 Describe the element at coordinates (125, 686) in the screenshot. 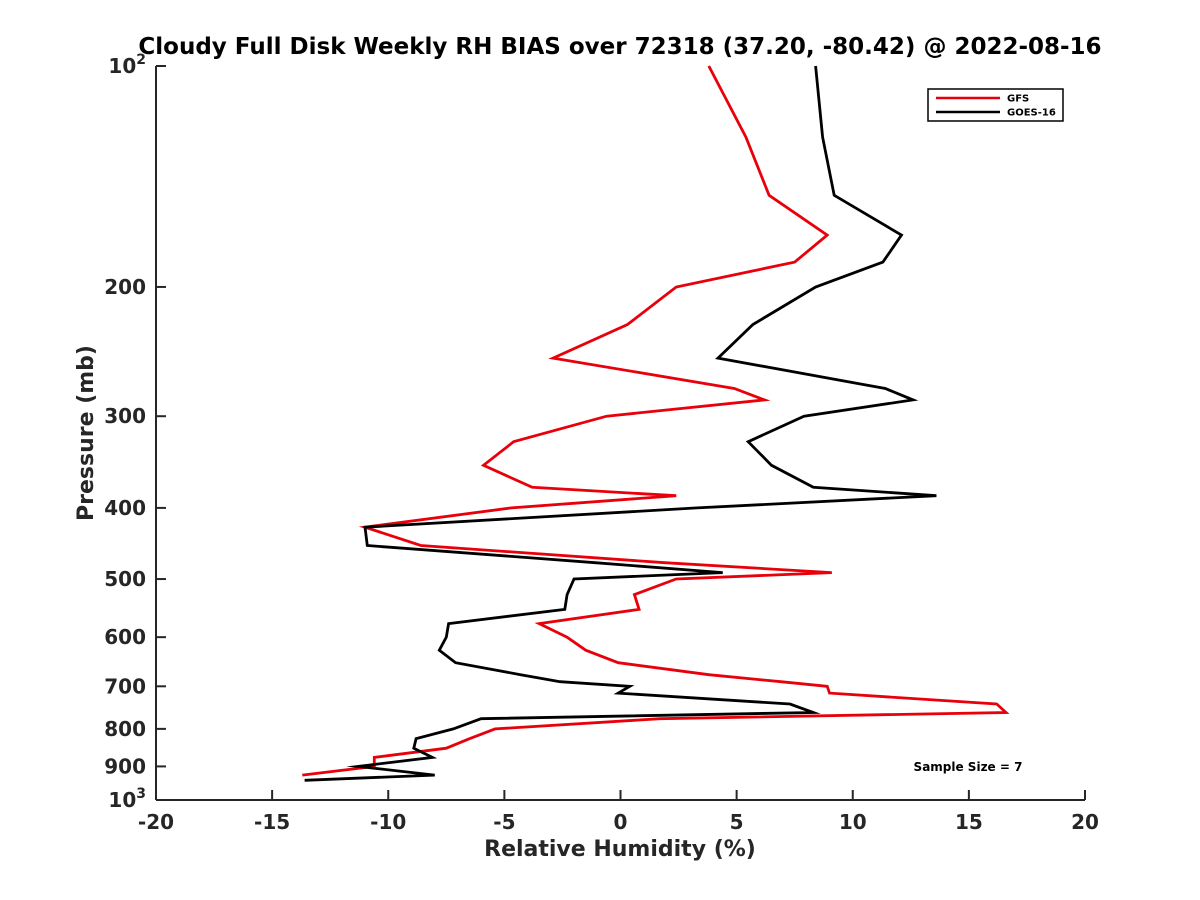

I see `y-tick-label: 700` at that location.